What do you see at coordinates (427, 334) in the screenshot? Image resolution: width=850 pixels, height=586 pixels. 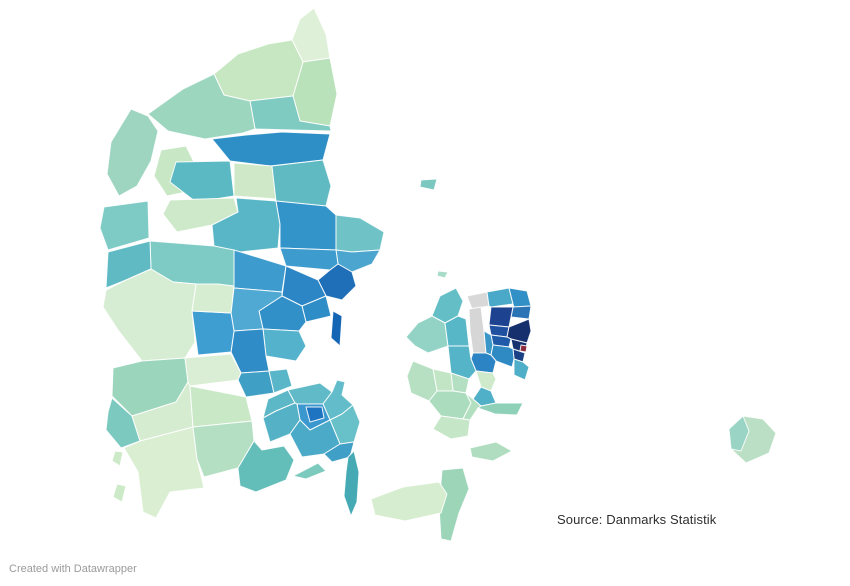 I see `region-kalundborg` at bounding box center [427, 334].